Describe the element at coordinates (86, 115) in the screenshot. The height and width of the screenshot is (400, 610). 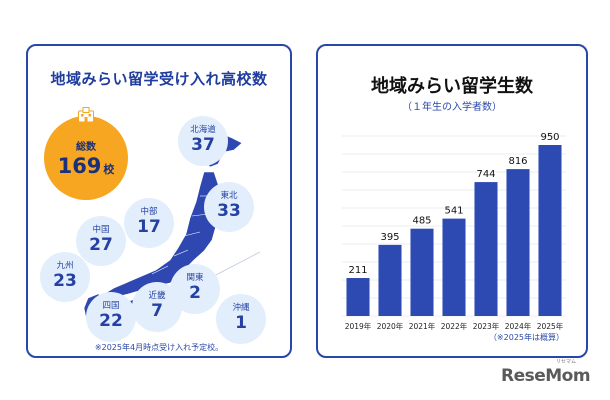
I see `school-icon` at that location.